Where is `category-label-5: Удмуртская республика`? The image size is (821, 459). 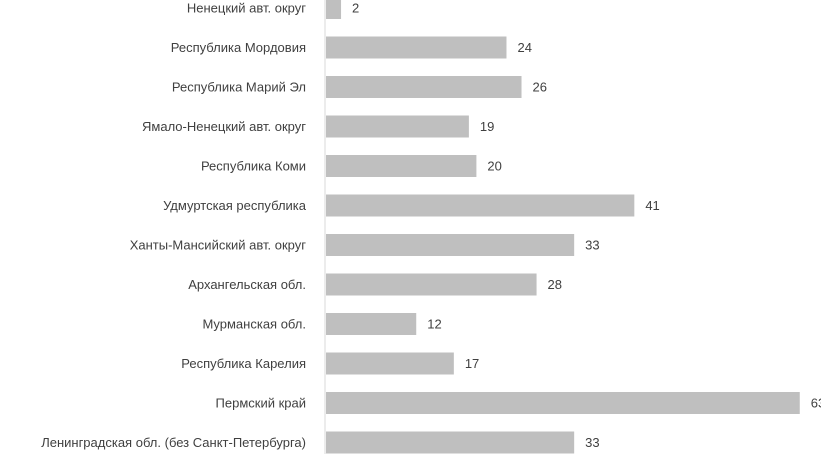
category-label-5: Удмуртская республика is located at coordinates (235, 205).